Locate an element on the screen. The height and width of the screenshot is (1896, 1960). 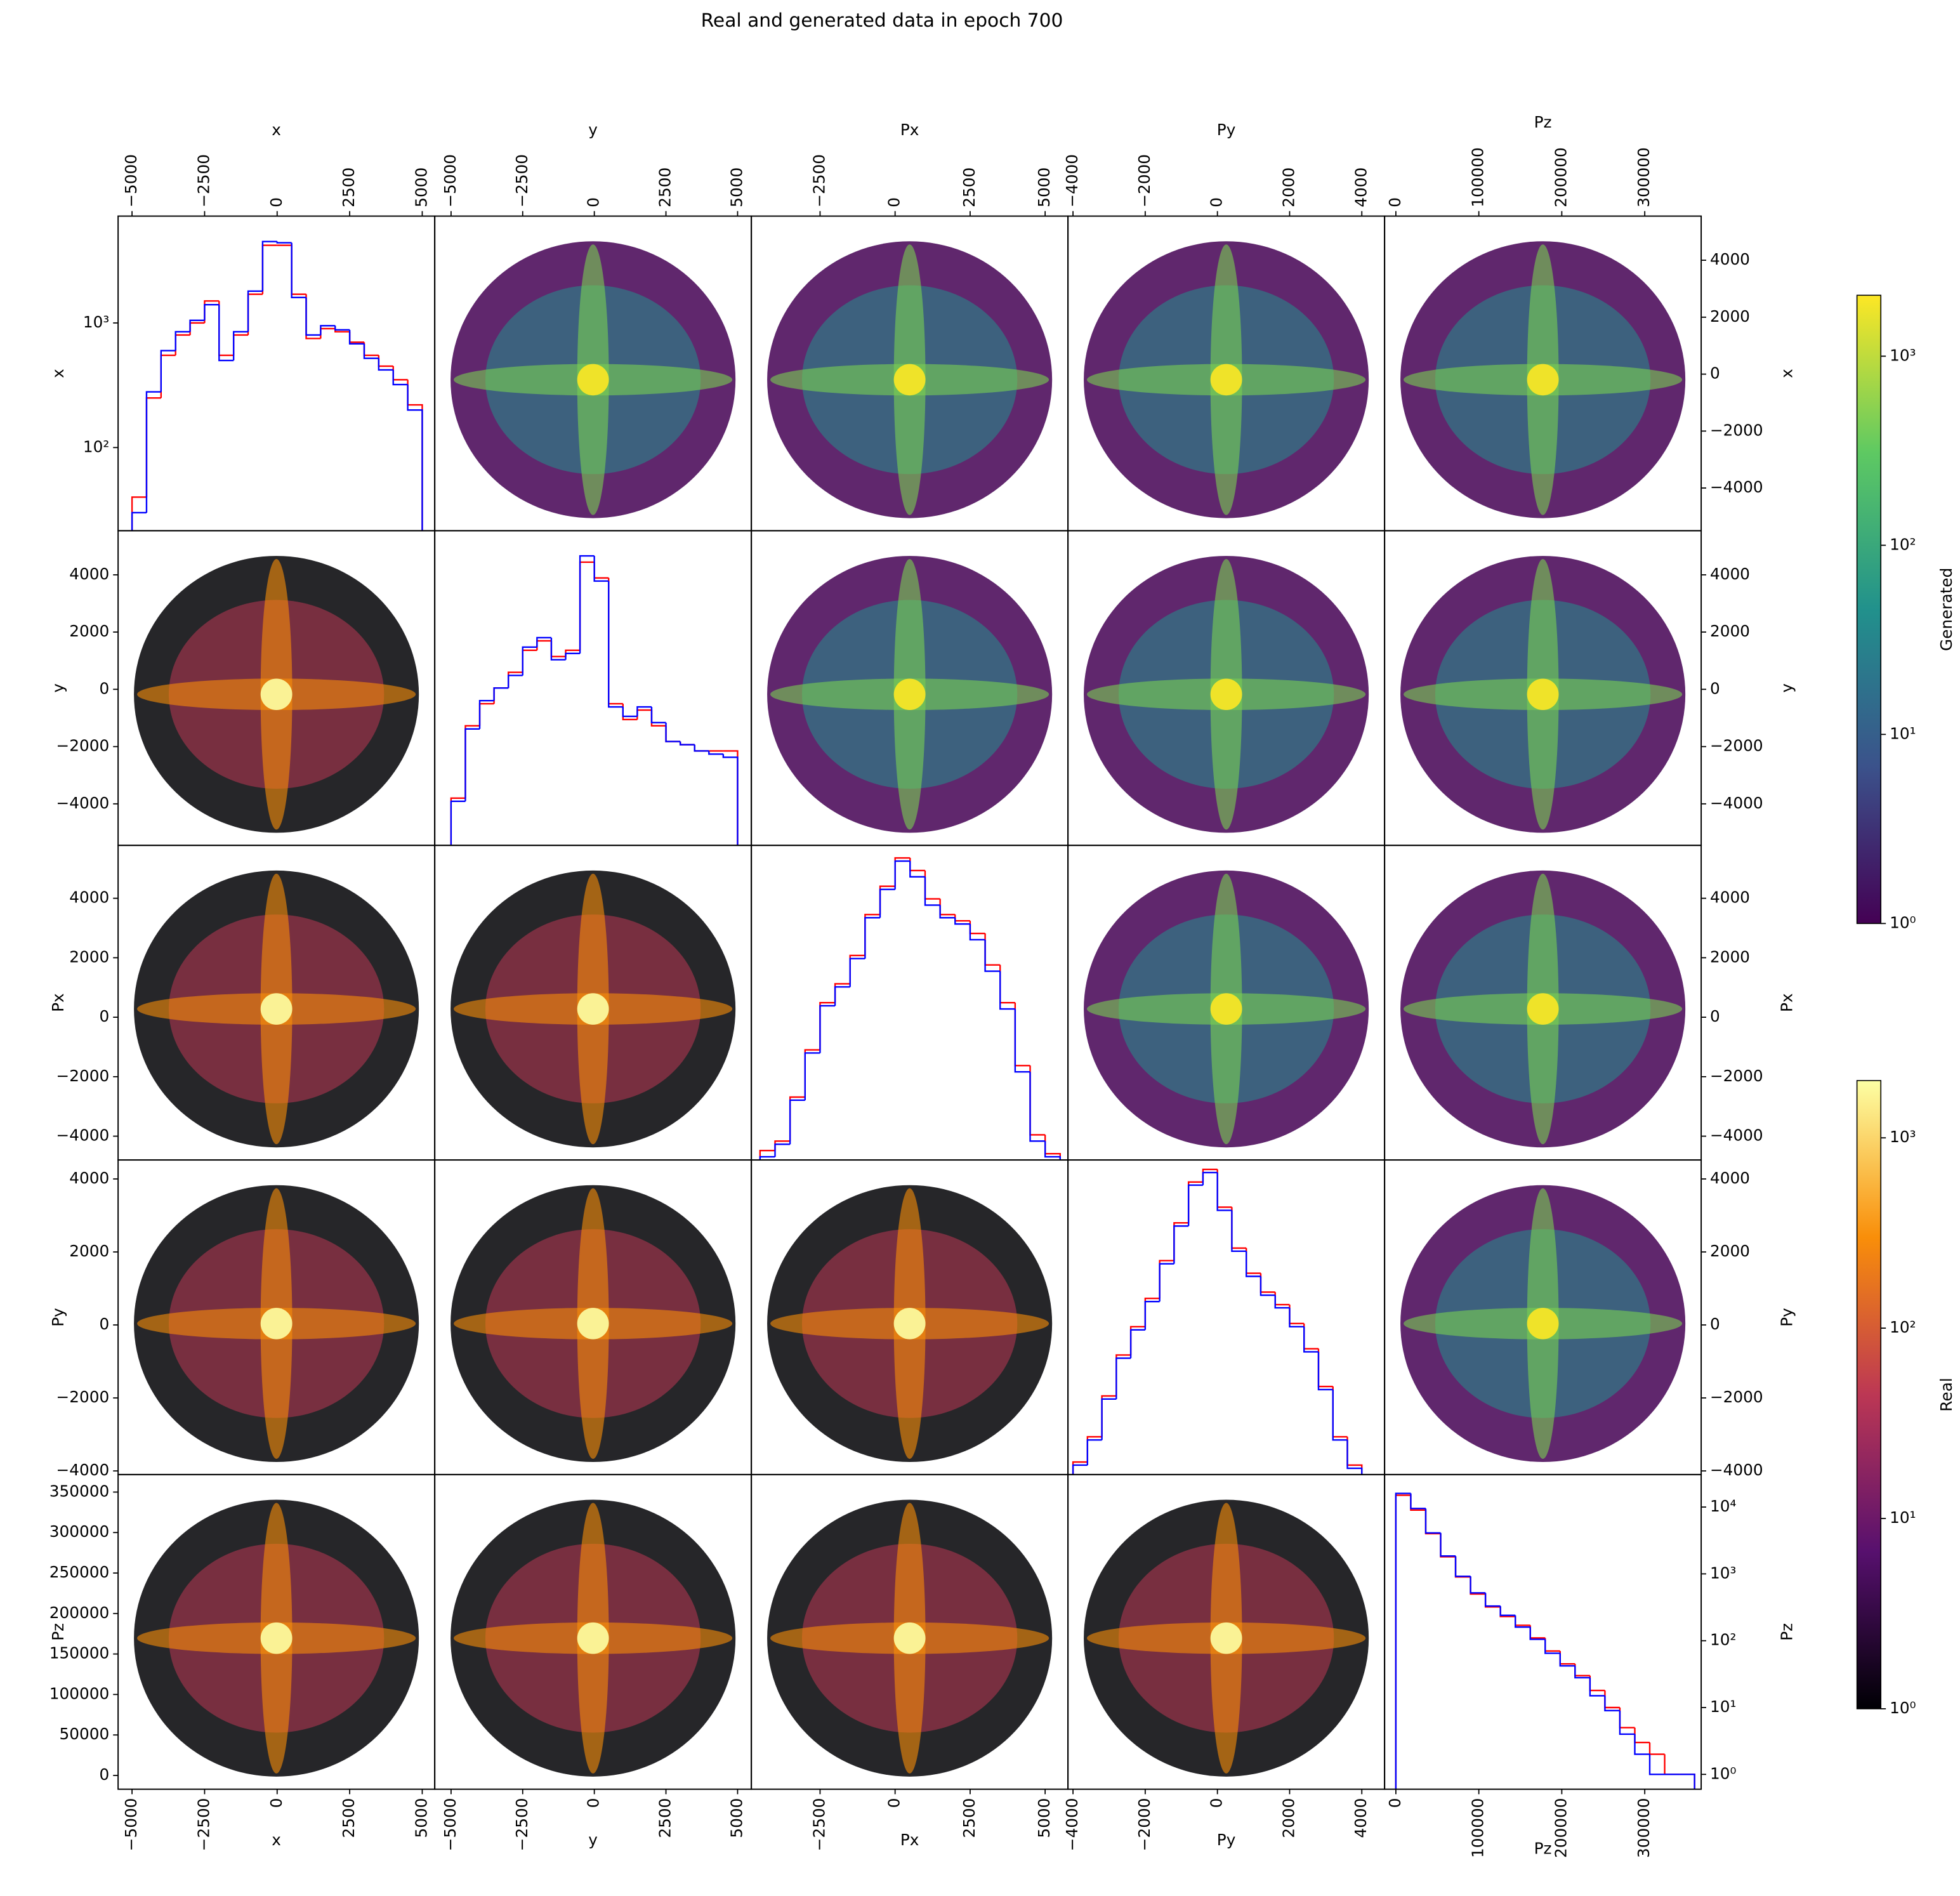
x-axis-label: Px is located at coordinates (909, 130).